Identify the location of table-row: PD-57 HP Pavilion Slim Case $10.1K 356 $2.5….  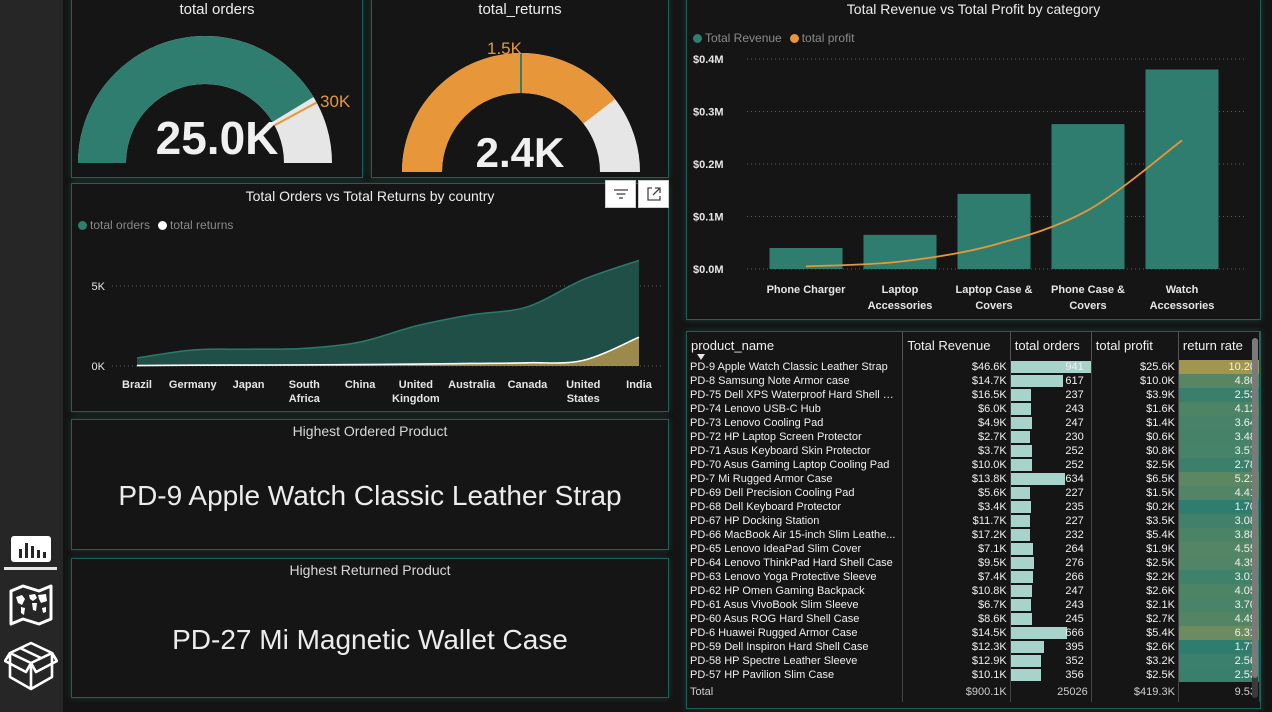
(973, 675).